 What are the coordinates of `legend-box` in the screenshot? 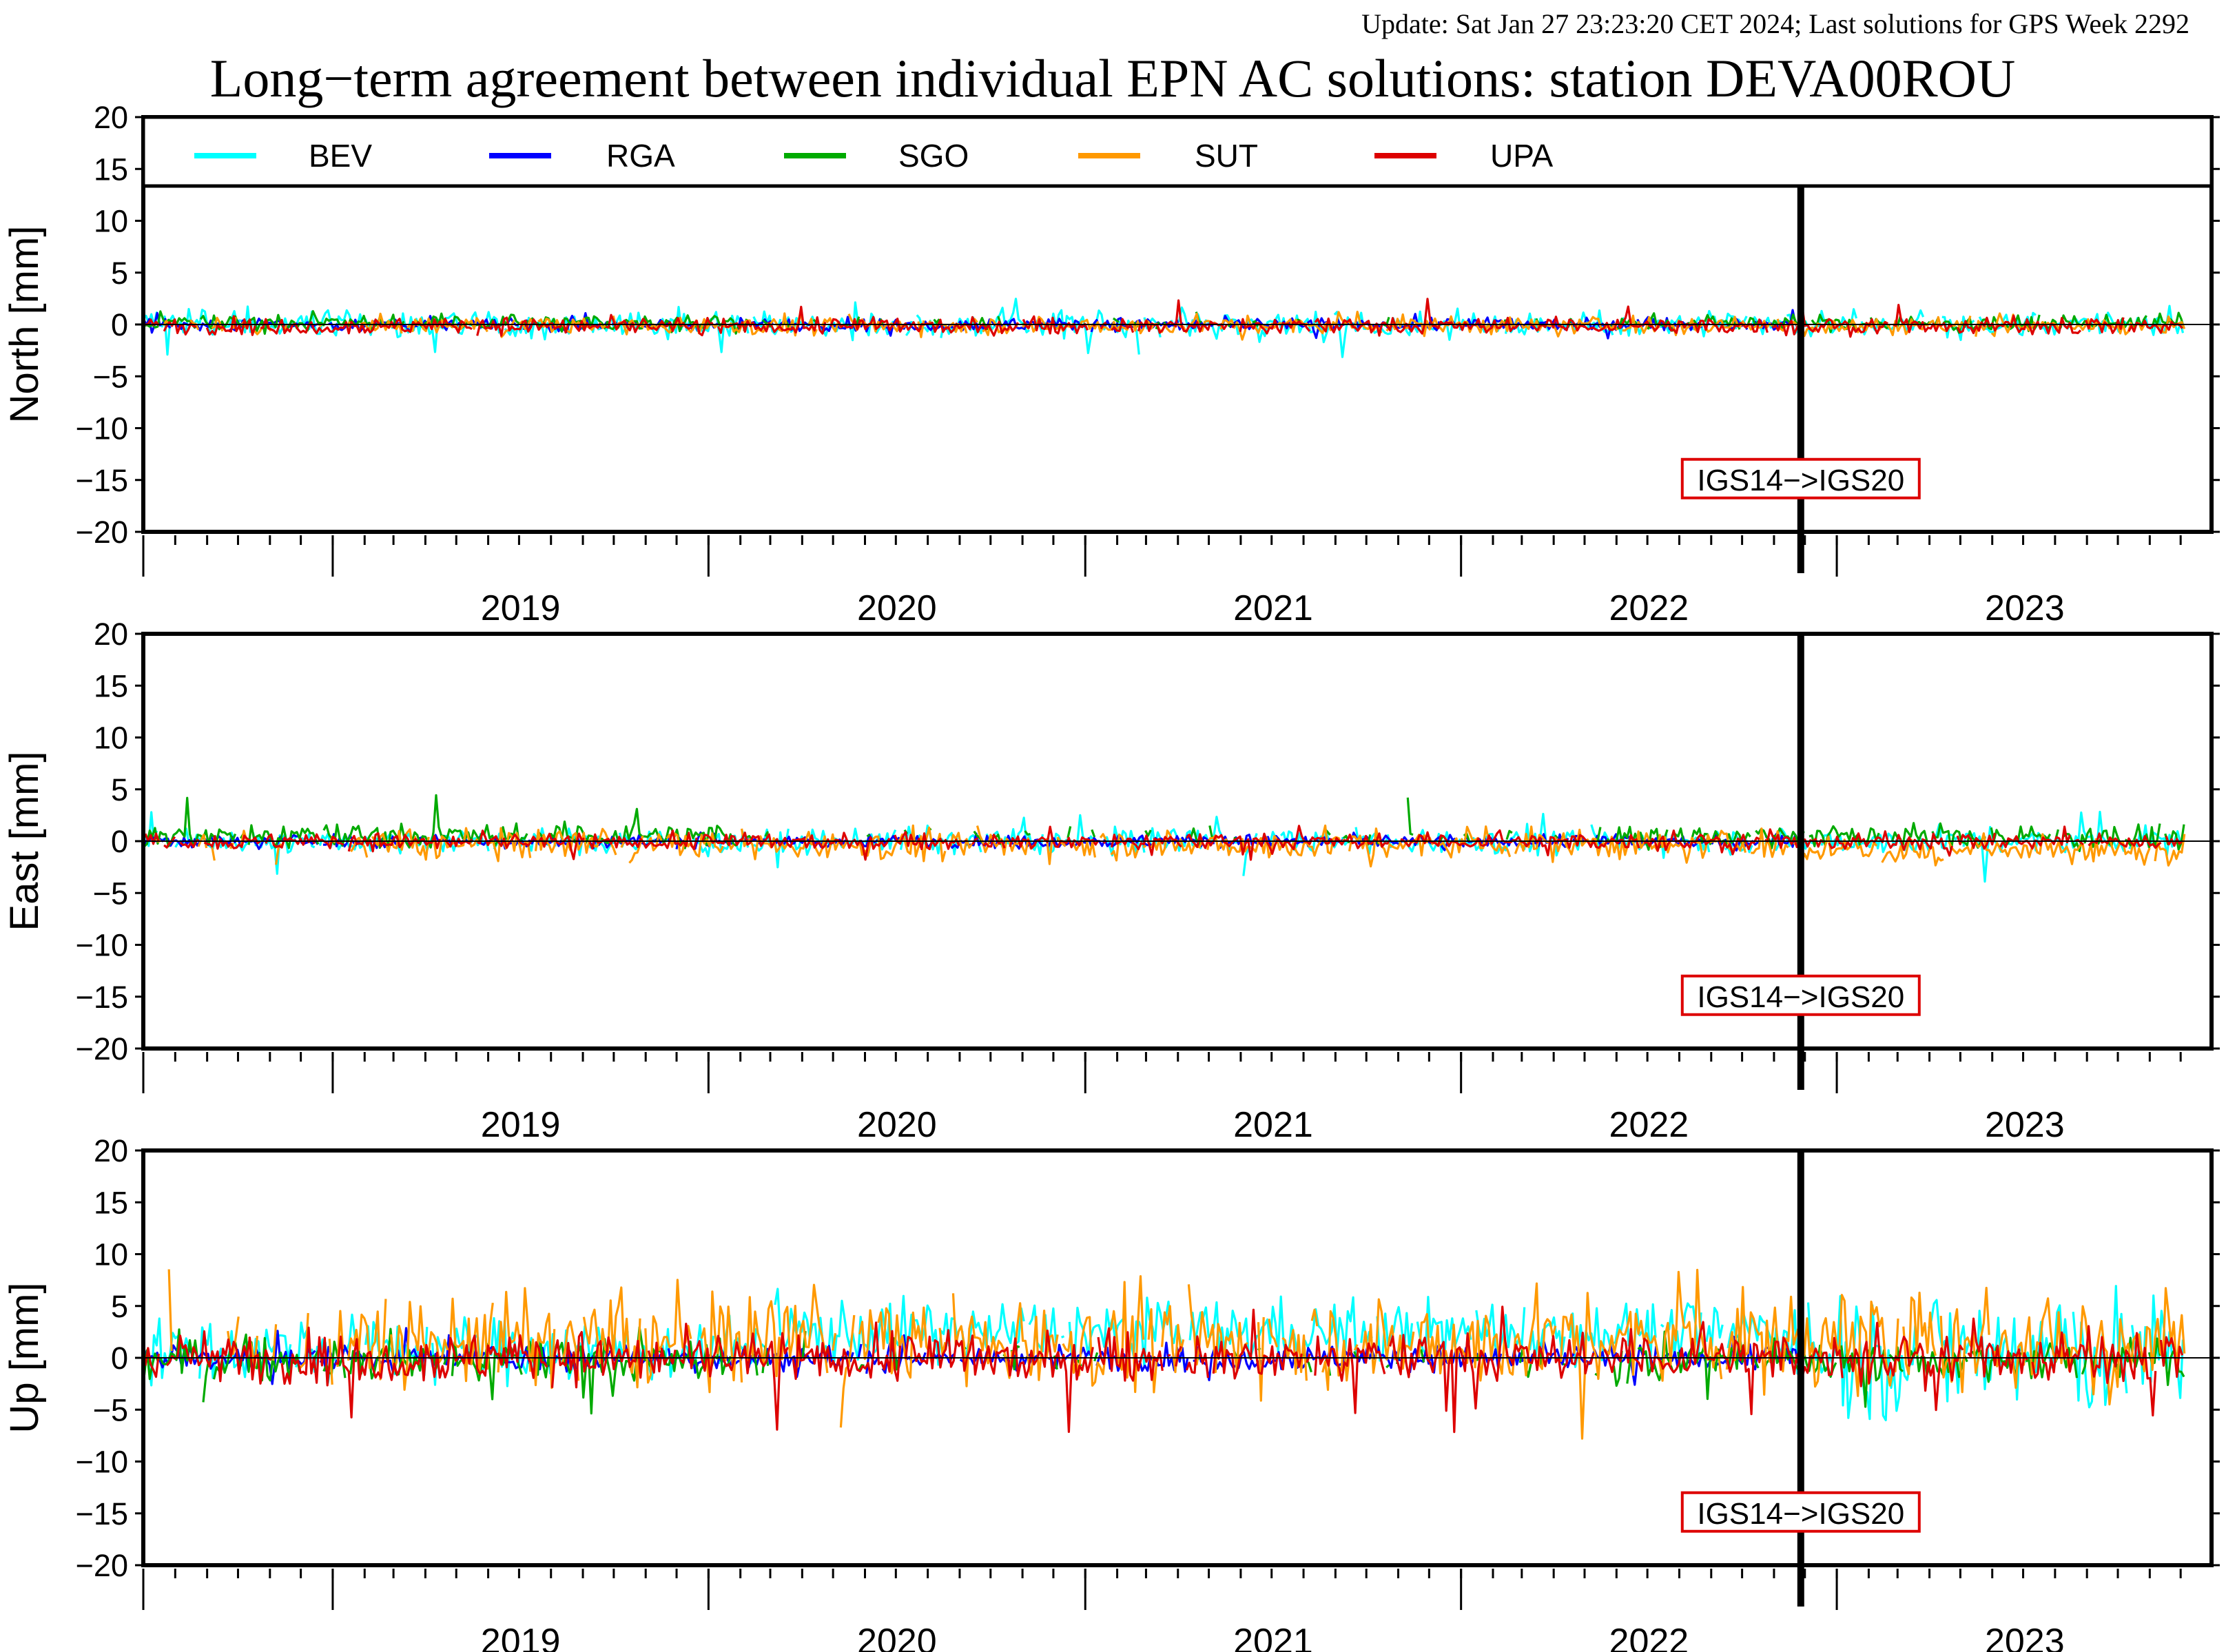 It's located at (1177, 151).